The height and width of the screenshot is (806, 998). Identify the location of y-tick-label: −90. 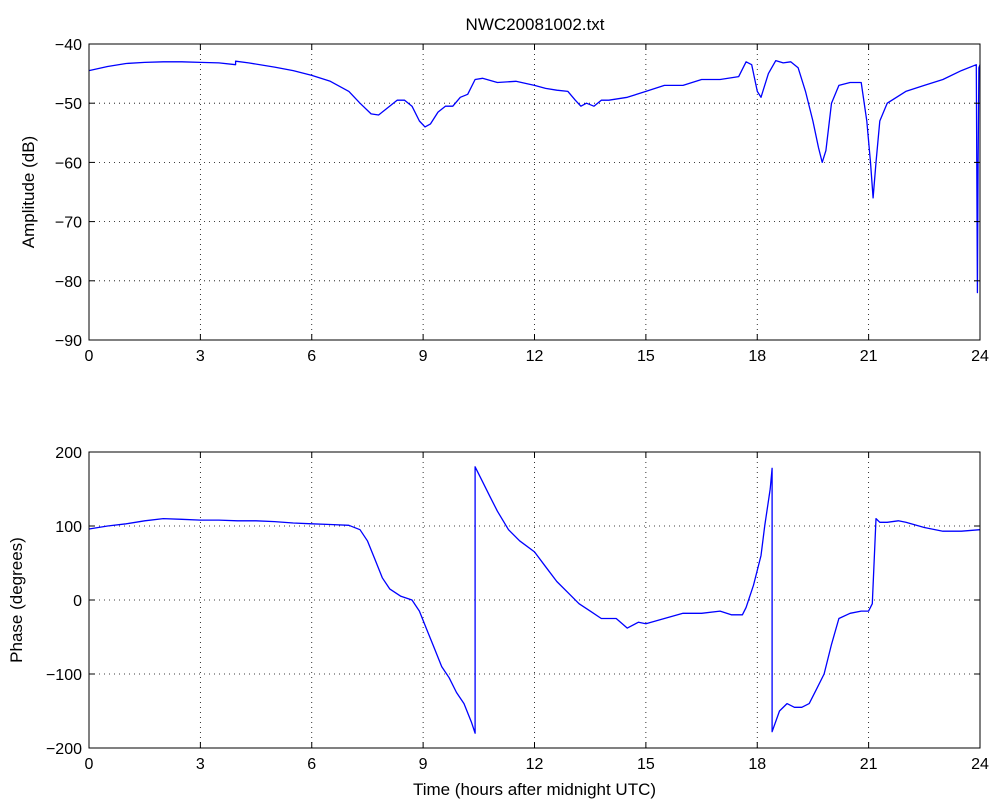
(68, 341).